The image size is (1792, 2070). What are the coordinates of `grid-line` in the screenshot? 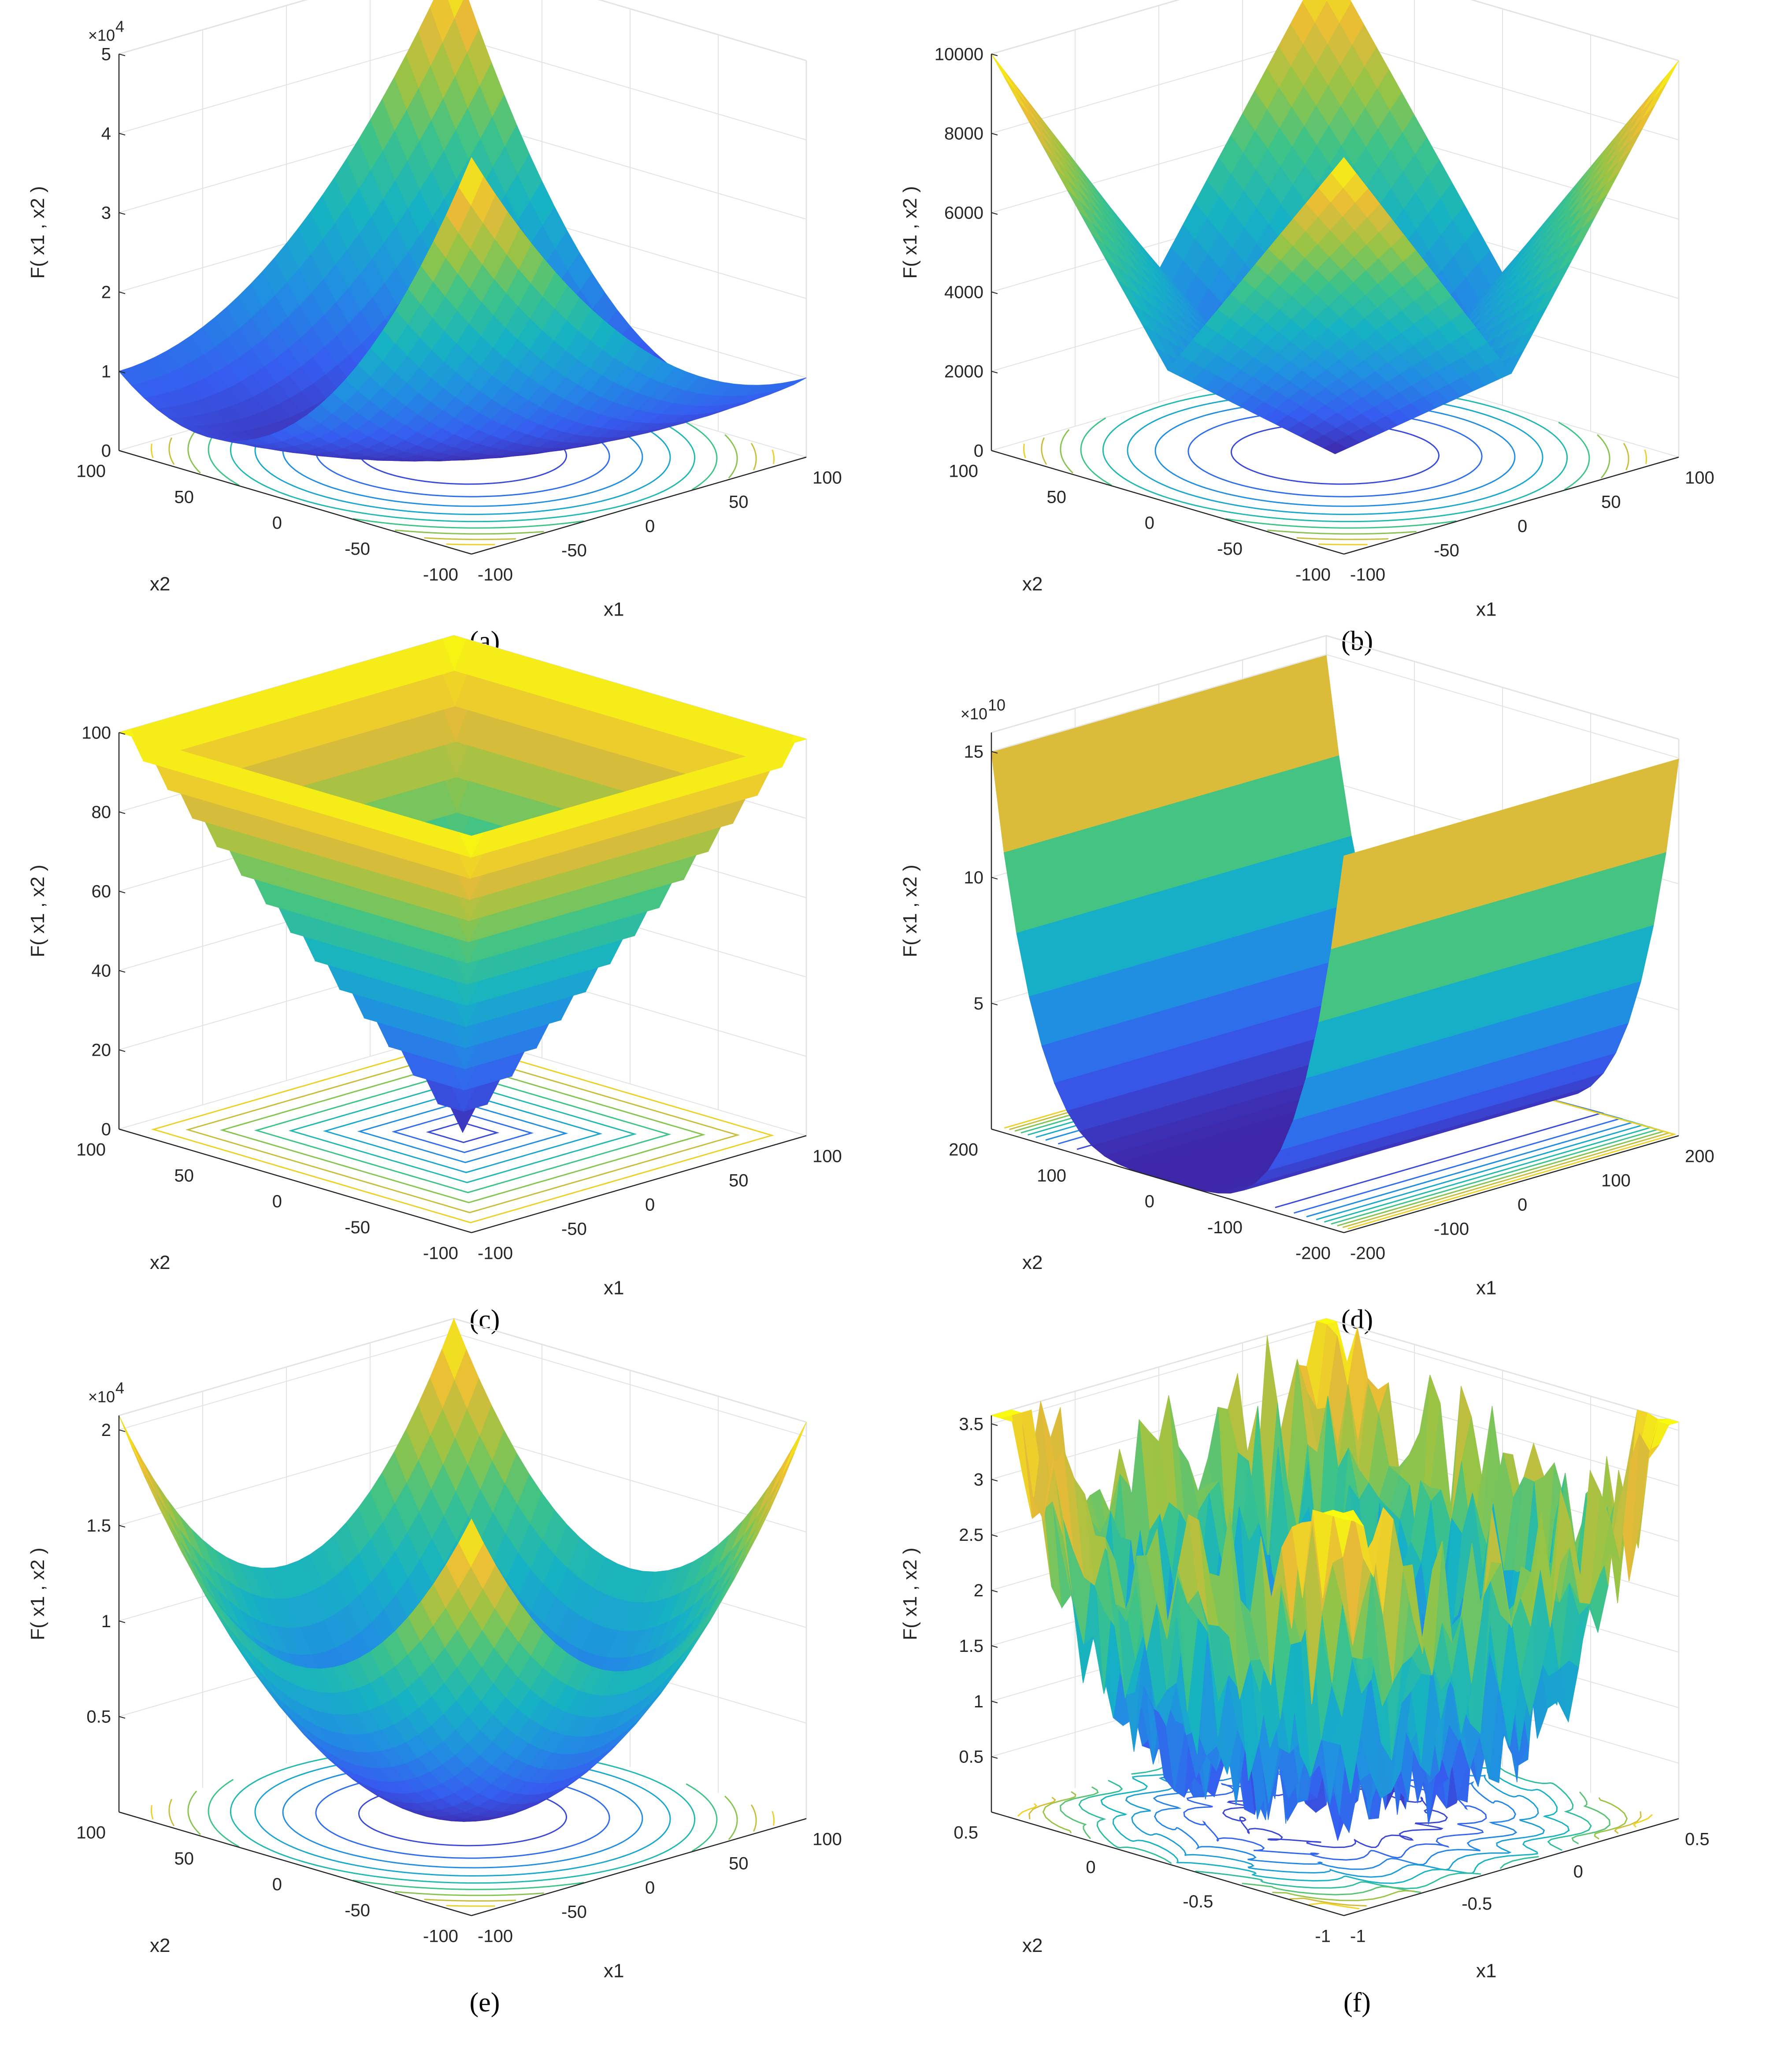 It's located at (1335, 30).